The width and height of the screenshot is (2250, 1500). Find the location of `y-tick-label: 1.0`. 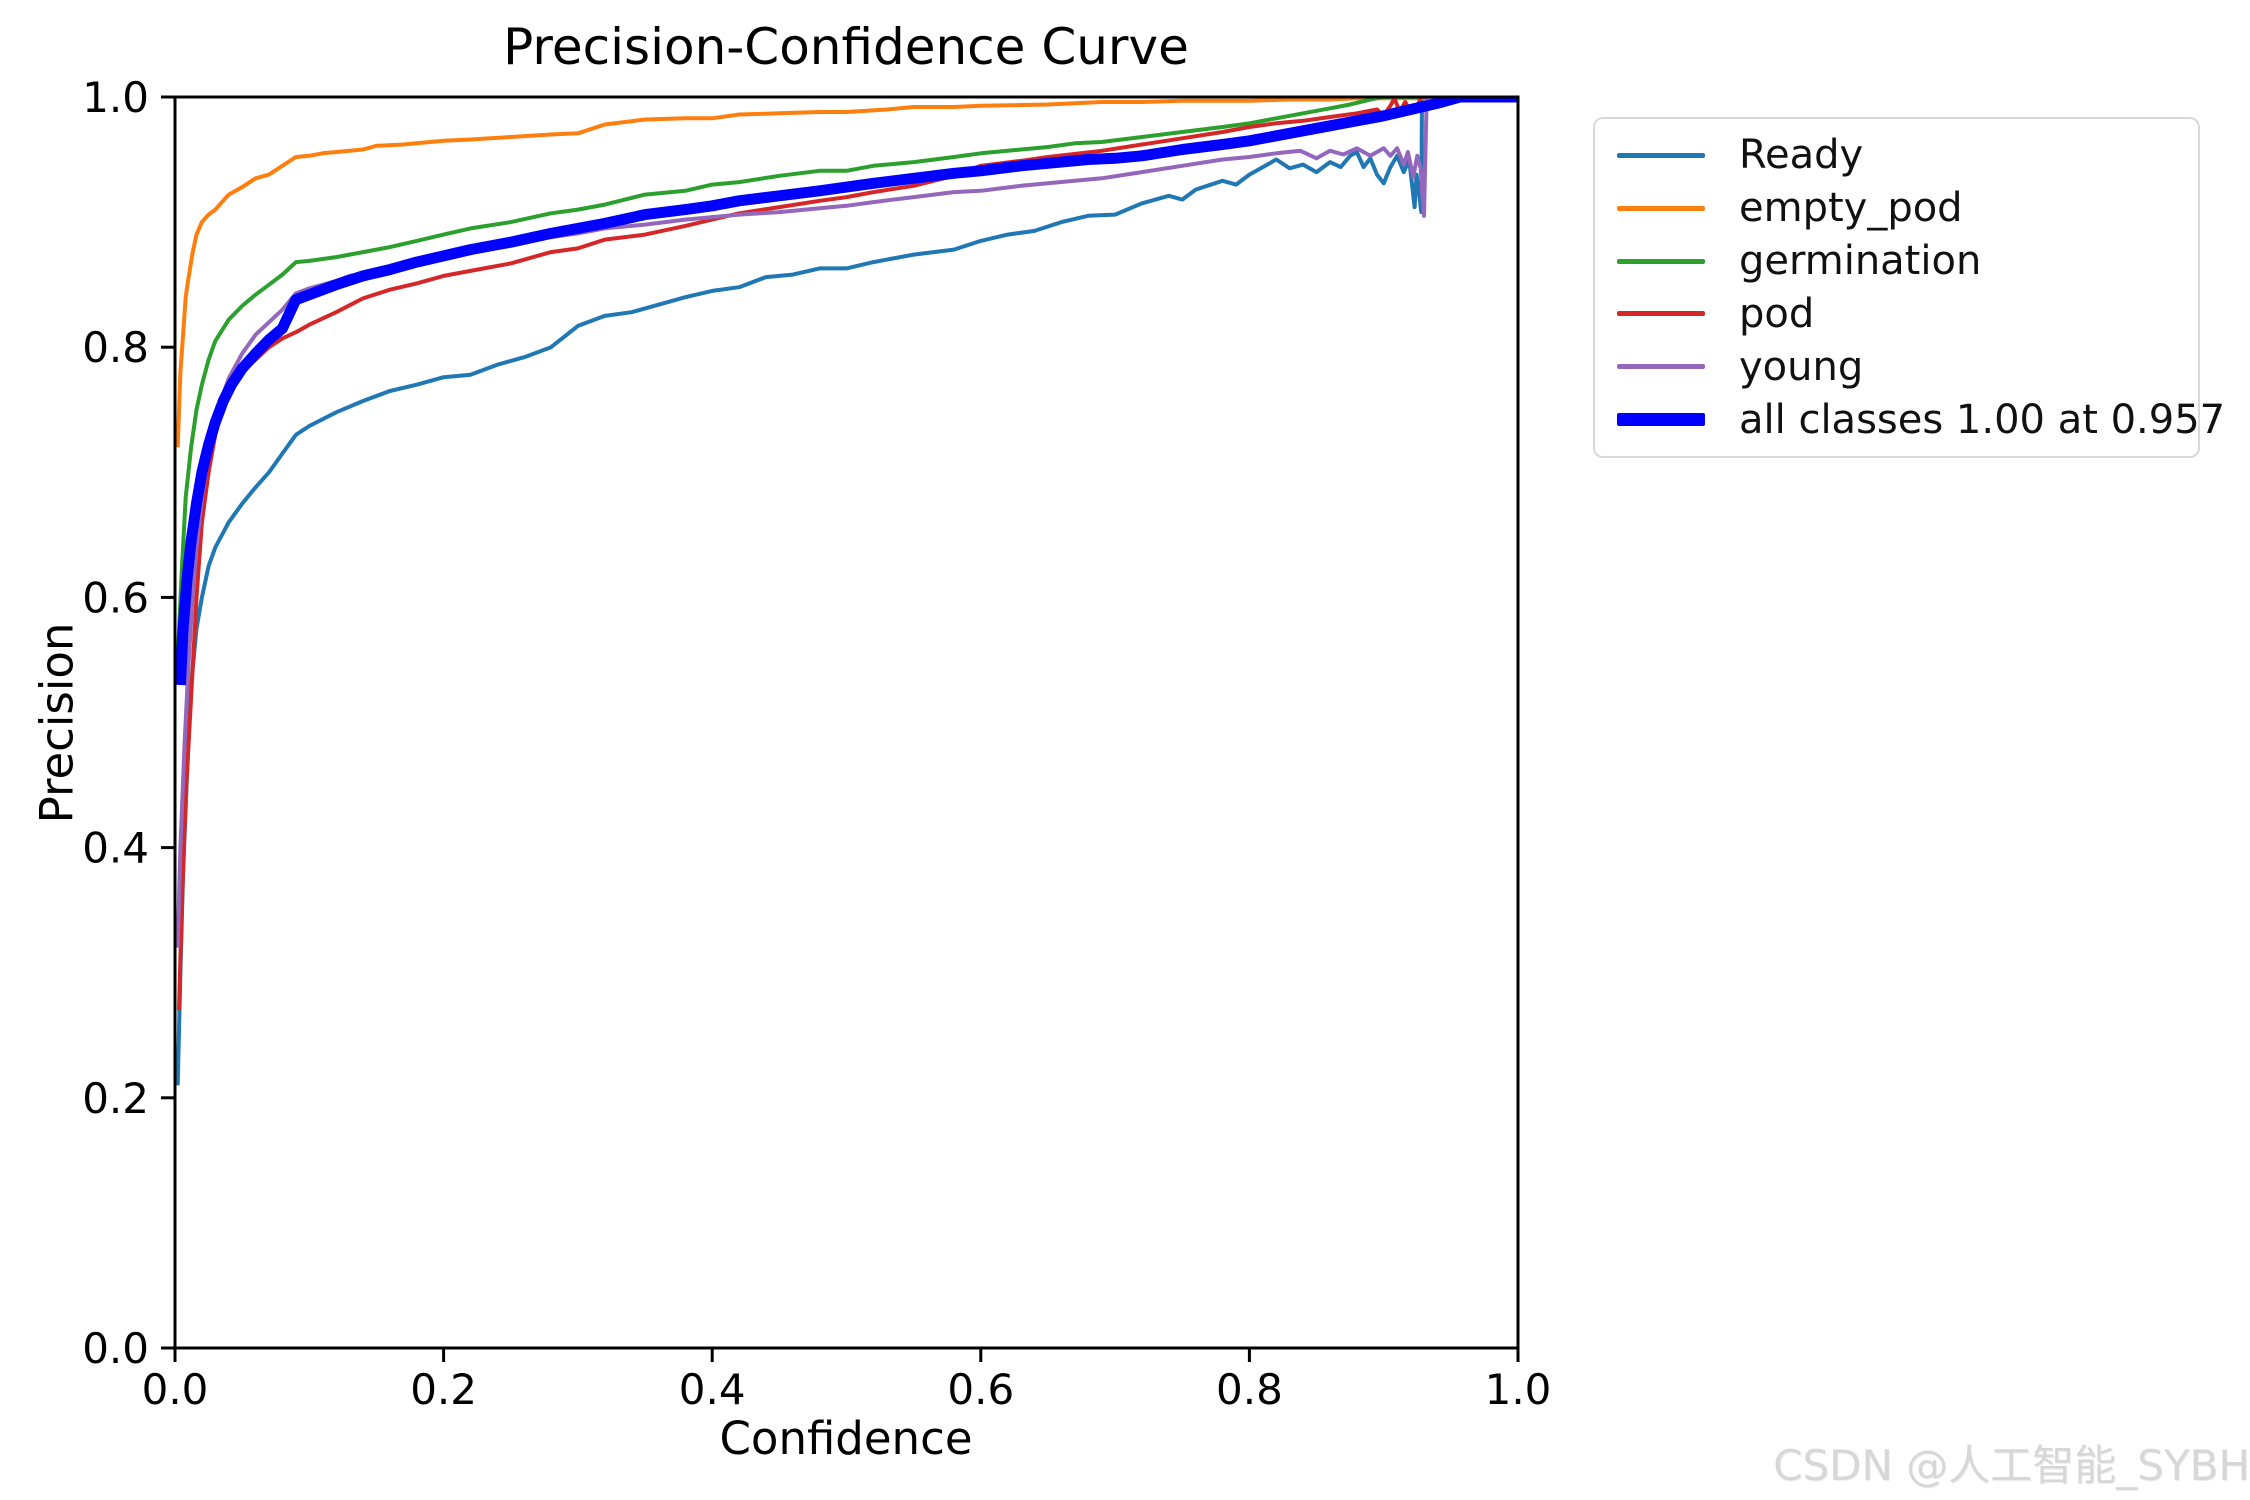

y-tick-label: 1.0 is located at coordinates (115, 97).